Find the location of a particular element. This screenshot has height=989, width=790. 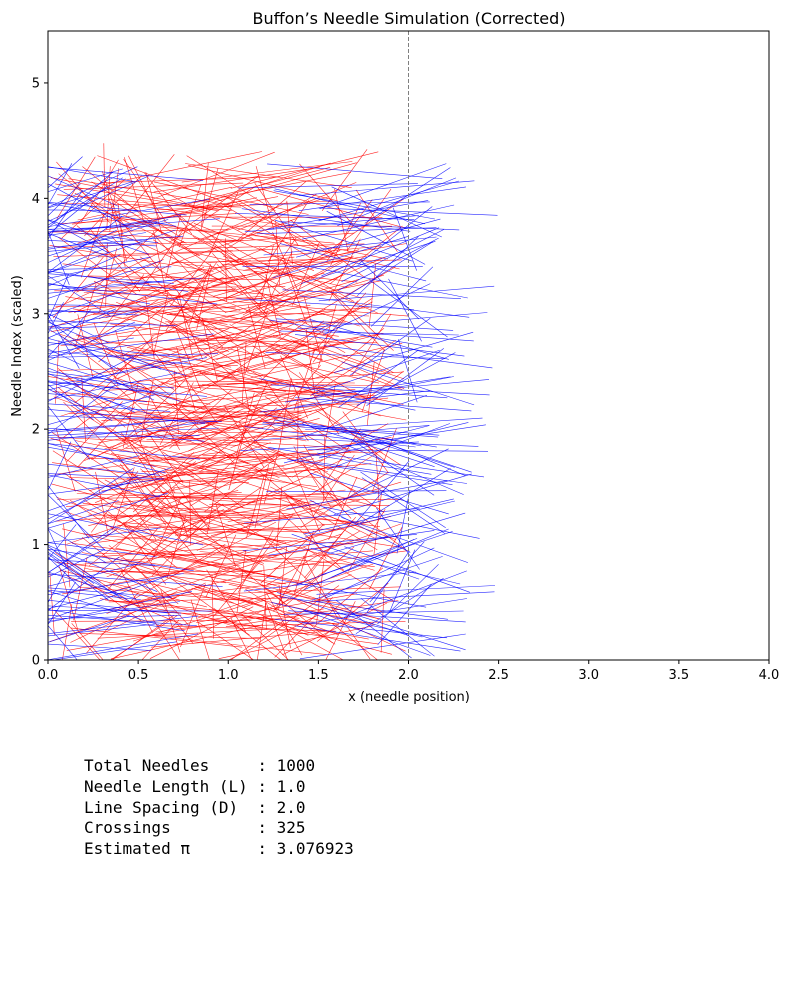

x-axis: 0.0 0.5 1.0 1.5 2.0 2.5 3.0 3.5 4.0 is located at coordinates (408, 671).